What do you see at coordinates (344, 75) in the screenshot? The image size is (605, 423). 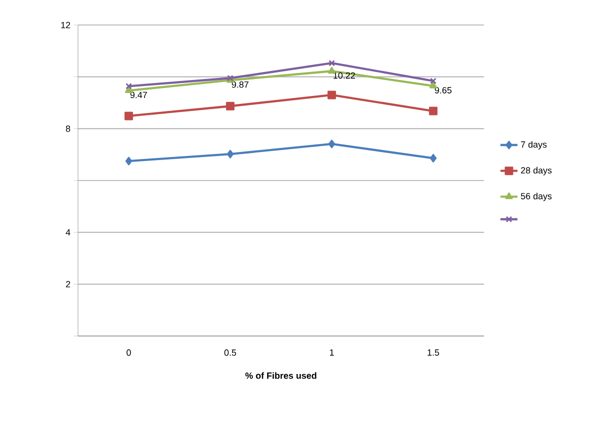 I see `data-label: 10.22` at bounding box center [344, 75].